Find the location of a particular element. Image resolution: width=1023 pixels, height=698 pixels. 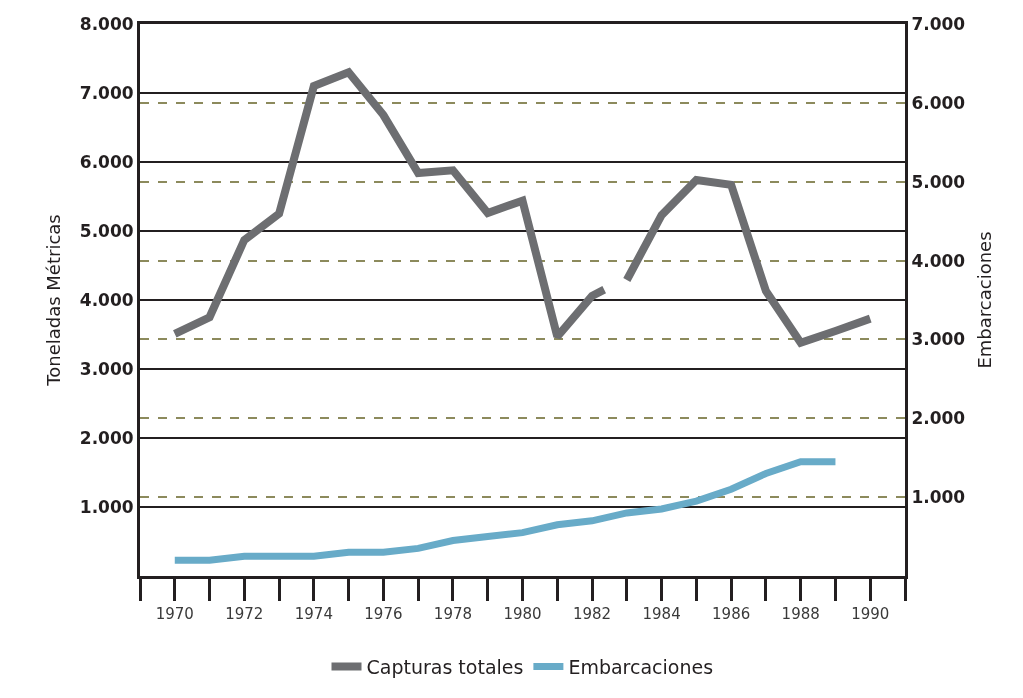

y-tick-label: 4.000 is located at coordinates (106, 299).